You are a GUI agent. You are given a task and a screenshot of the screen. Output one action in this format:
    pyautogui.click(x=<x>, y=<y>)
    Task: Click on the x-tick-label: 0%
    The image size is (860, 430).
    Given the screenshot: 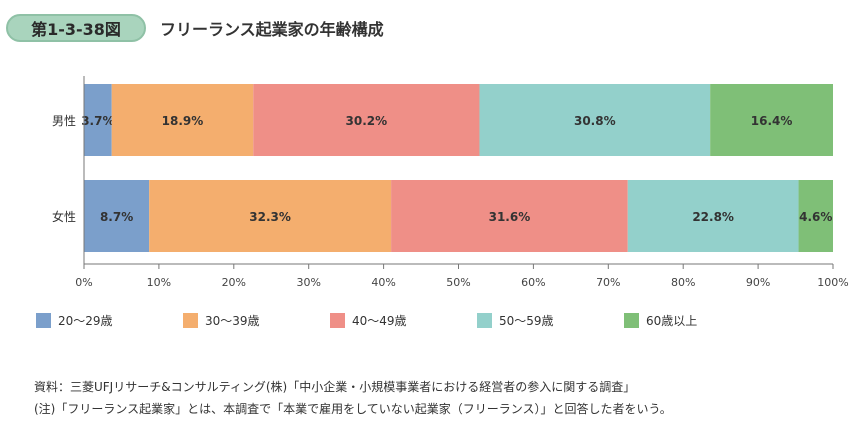 What is the action you would take?
    pyautogui.click(x=83, y=282)
    